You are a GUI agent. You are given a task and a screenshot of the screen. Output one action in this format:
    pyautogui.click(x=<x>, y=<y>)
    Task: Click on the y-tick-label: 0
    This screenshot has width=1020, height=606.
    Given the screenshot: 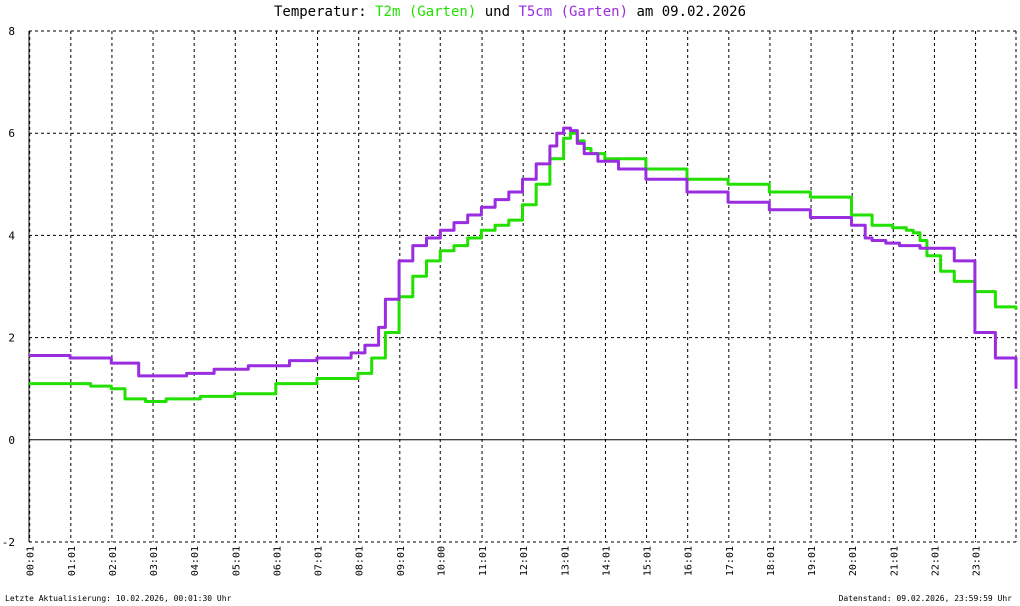 What is the action you would take?
    pyautogui.click(x=11, y=440)
    